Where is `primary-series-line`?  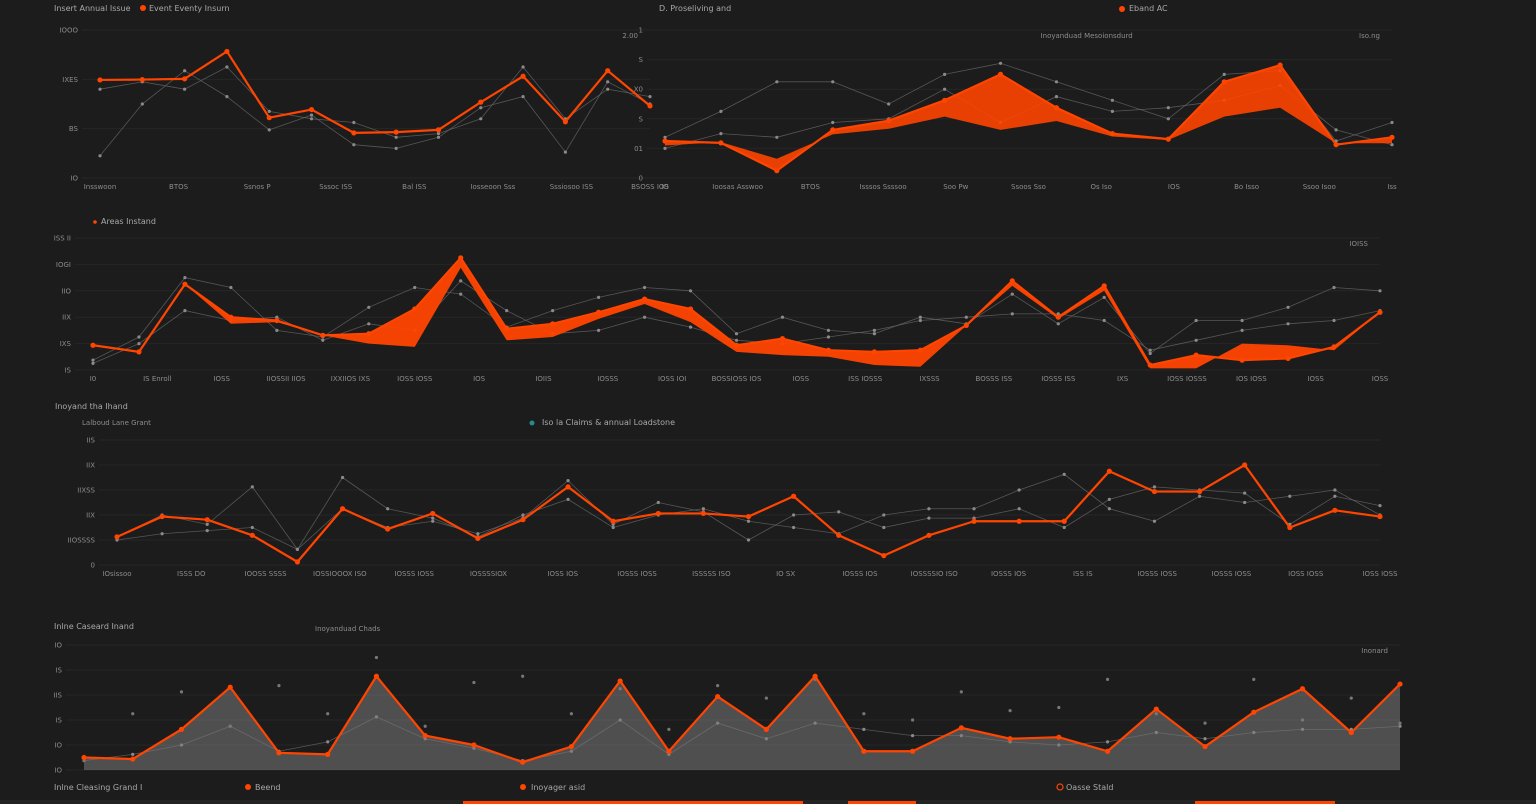 primary-series-line is located at coordinates (375, 92).